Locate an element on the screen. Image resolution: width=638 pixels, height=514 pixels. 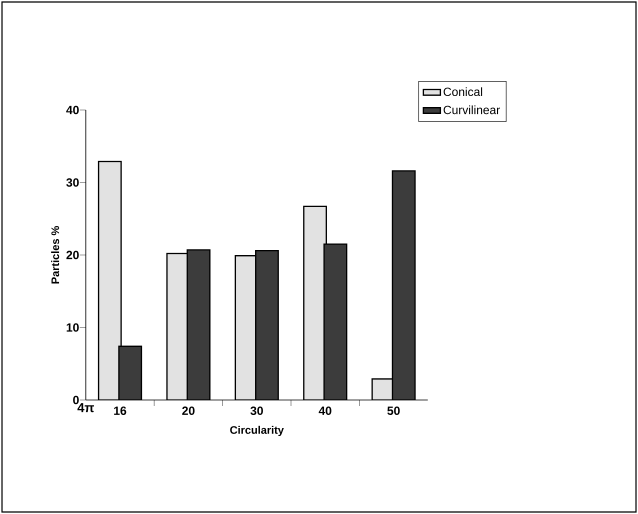
y-tick-label: 20 is located at coordinates (72, 255).